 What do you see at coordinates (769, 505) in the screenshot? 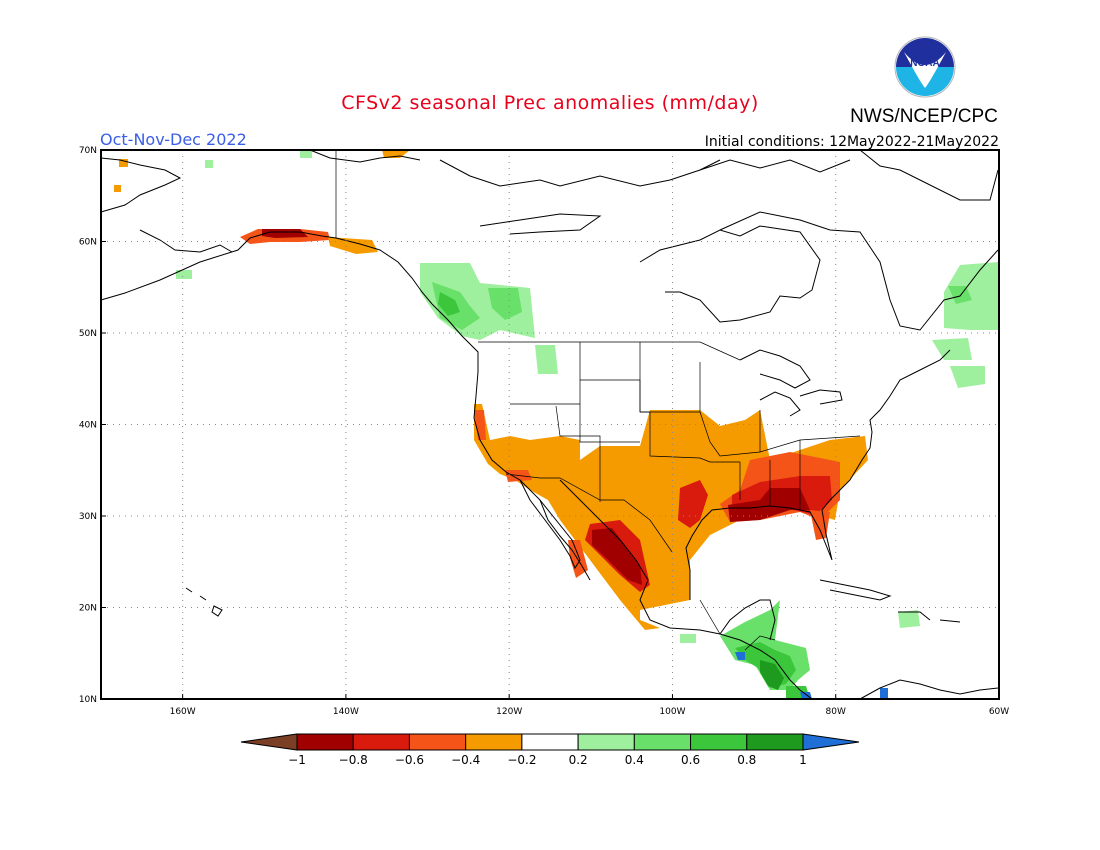
I see `gulf-coast-dry` at bounding box center [769, 505].